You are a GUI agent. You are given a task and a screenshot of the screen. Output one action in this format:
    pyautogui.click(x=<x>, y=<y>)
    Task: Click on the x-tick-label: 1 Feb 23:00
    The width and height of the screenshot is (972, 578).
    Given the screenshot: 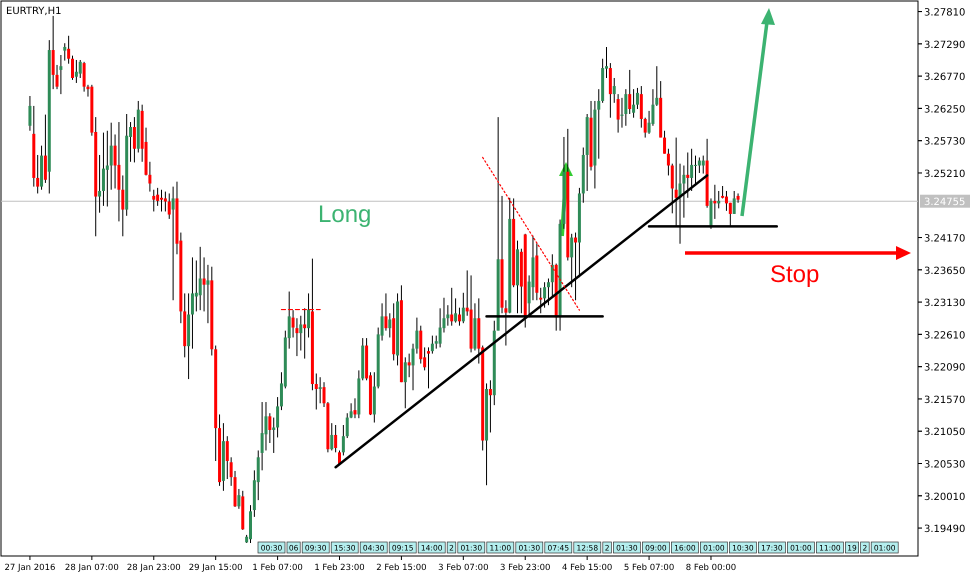 What is the action you would take?
    pyautogui.click(x=339, y=568)
    